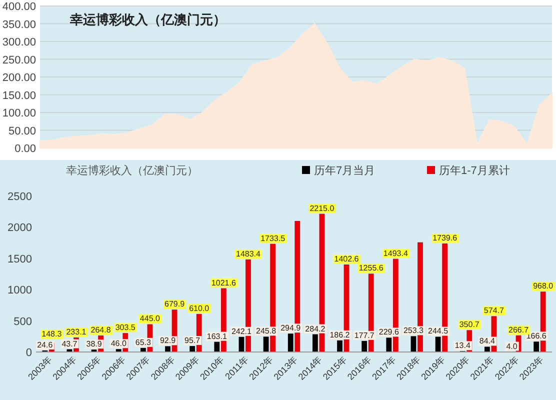 This screenshot has width=556, height=400. Describe the element at coordinates (175, 304) in the screenshot. I see `data-label: 679.9` at that location.